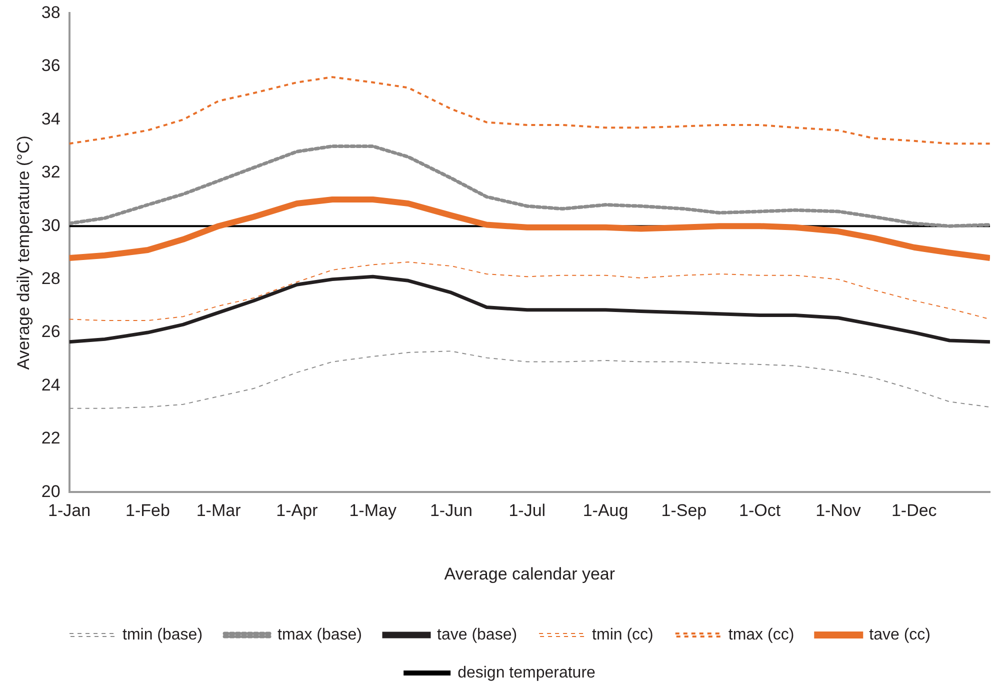 The height and width of the screenshot is (691, 998). Describe the element at coordinates (50, 225) in the screenshot. I see `y-tick-label: 30` at that location.